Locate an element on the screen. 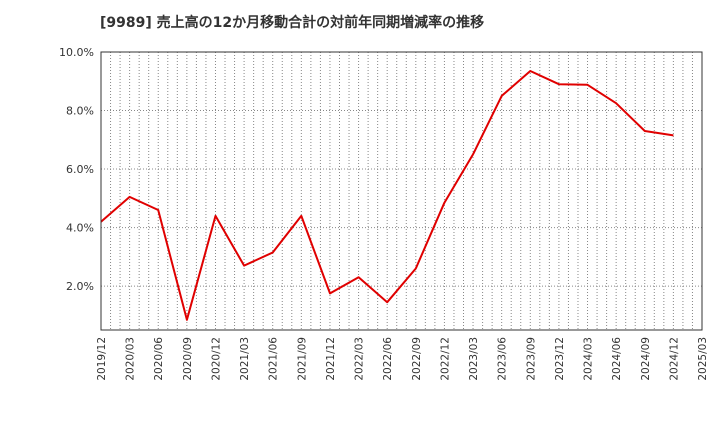  x-tick-label: 2020/03 is located at coordinates (131, 359).